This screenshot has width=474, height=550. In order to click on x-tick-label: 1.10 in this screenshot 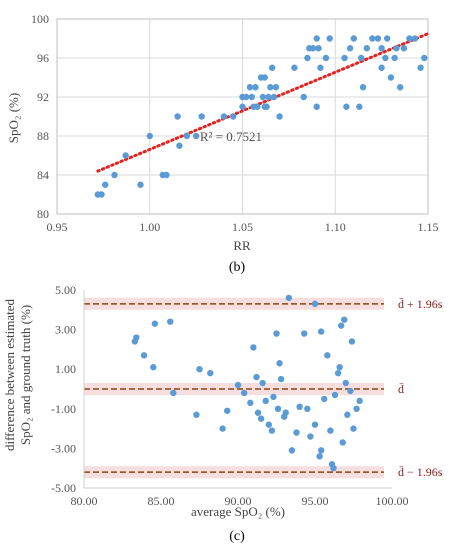, I will do `click(335, 227)`.